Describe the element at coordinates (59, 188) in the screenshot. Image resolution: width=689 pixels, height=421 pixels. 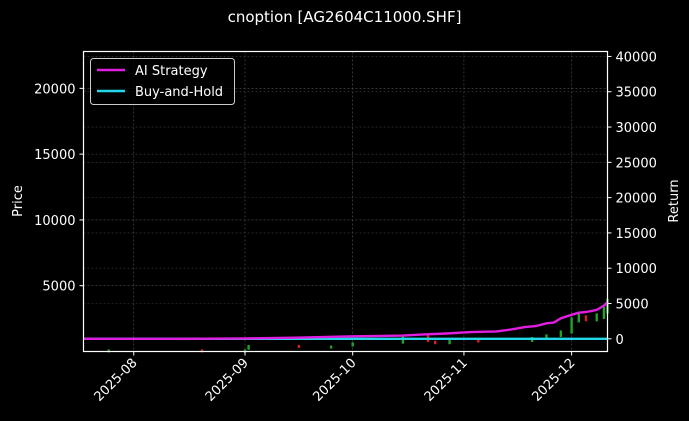
I see `left-y-axis: 5000 10000 15000 20000` at that location.